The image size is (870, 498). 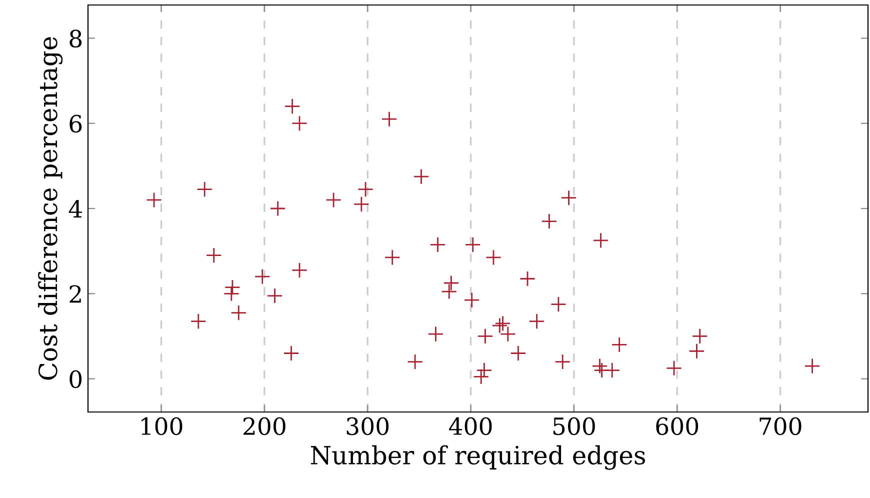 What do you see at coordinates (75, 294) in the screenshot?
I see `y-tick-label: 2` at bounding box center [75, 294].